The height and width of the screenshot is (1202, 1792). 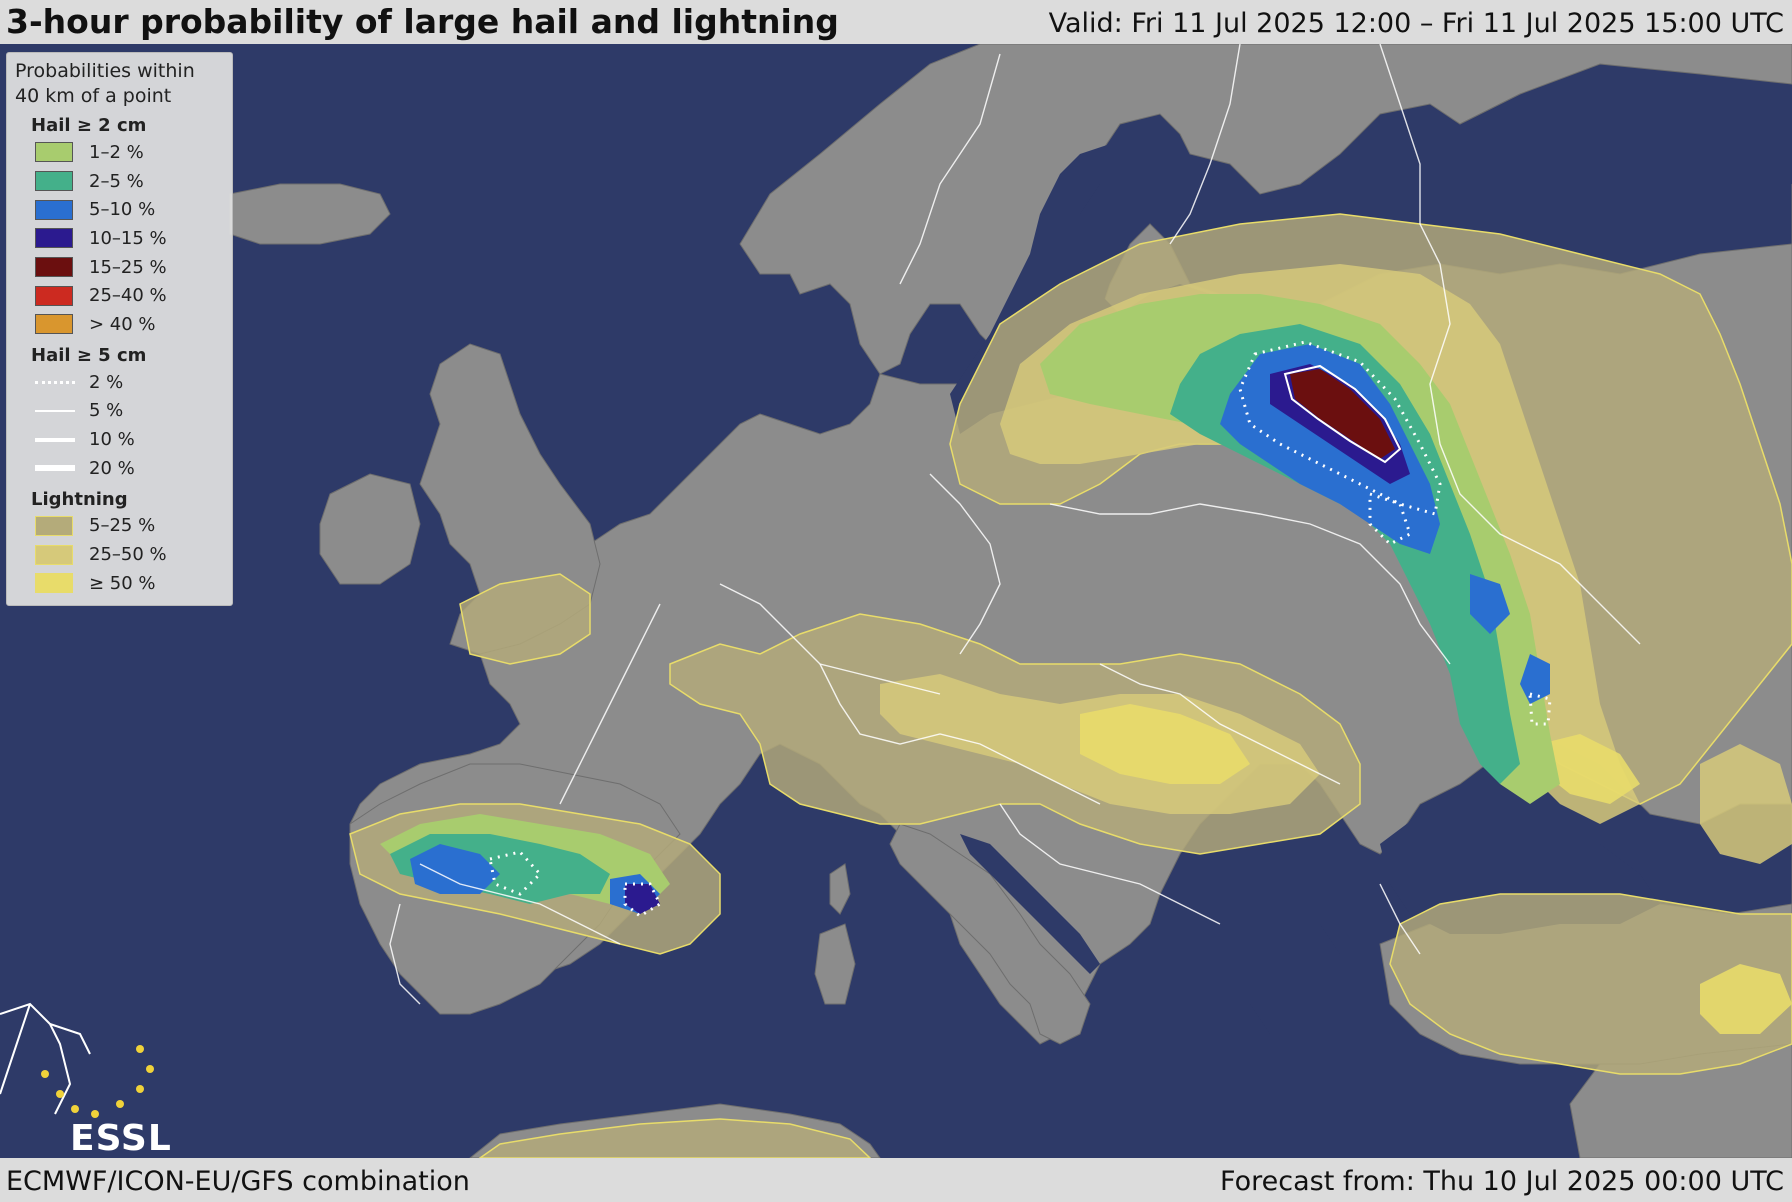 What do you see at coordinates (79, 499) in the screenshot?
I see `legend-section-lightning: Lightning` at bounding box center [79, 499].